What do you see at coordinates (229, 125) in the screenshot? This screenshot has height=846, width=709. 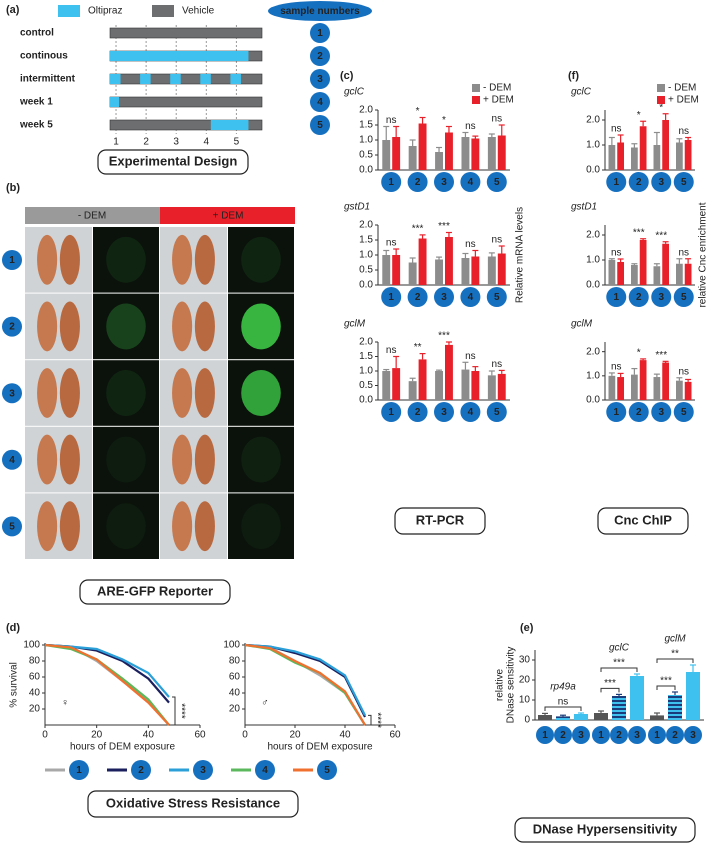 I see `oltipraz-segment` at bounding box center [229, 125].